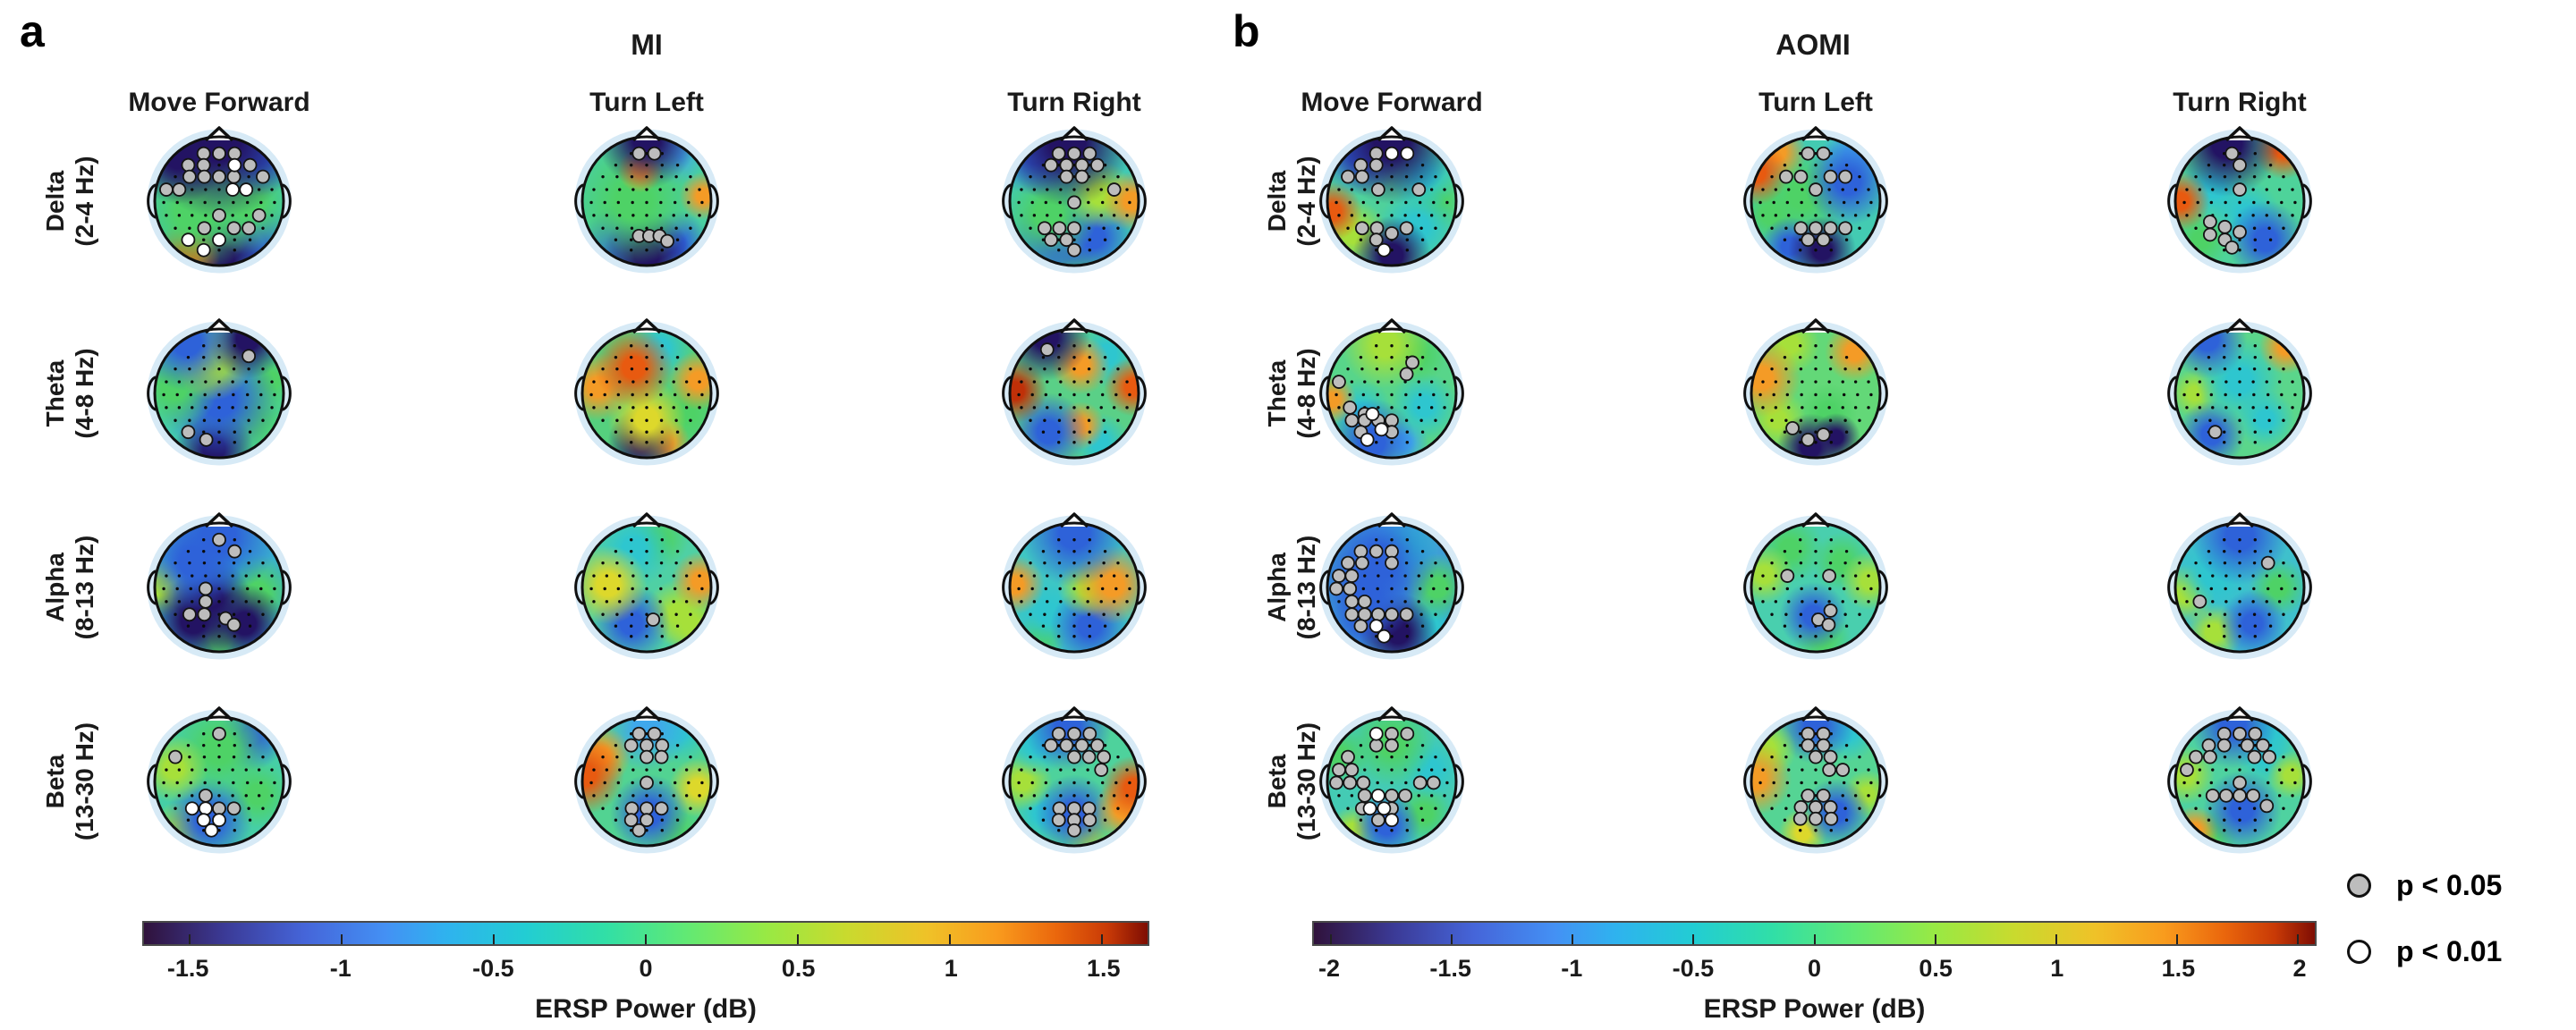 The width and height of the screenshot is (2576, 1030). Describe the element at coordinates (1391, 586) in the screenshot. I see `head-outline-layer` at that location.